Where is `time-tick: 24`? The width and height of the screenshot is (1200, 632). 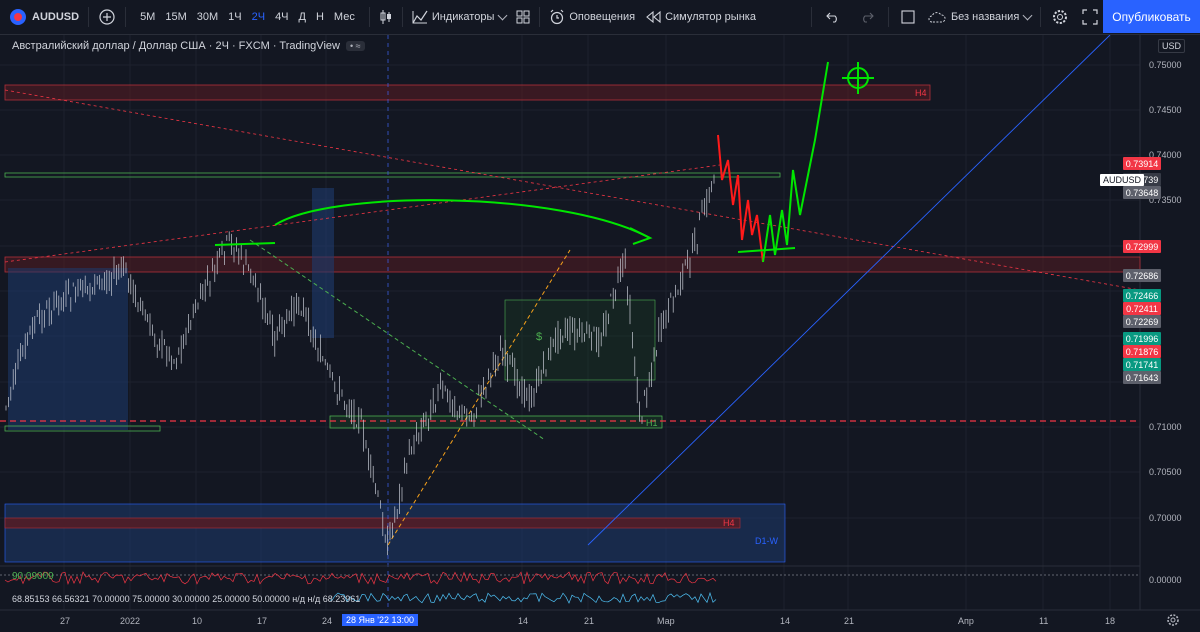 time-tick: 24 is located at coordinates (327, 621).